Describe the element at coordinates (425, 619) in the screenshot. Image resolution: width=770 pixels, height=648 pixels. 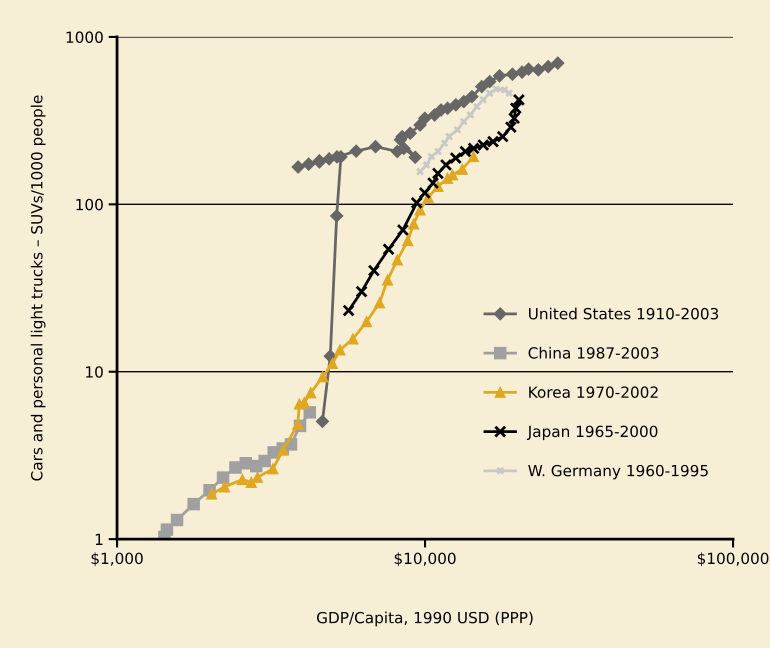
I see `x-axis-title: GDP/Capita, 1990 USD (PPP)` at that location.